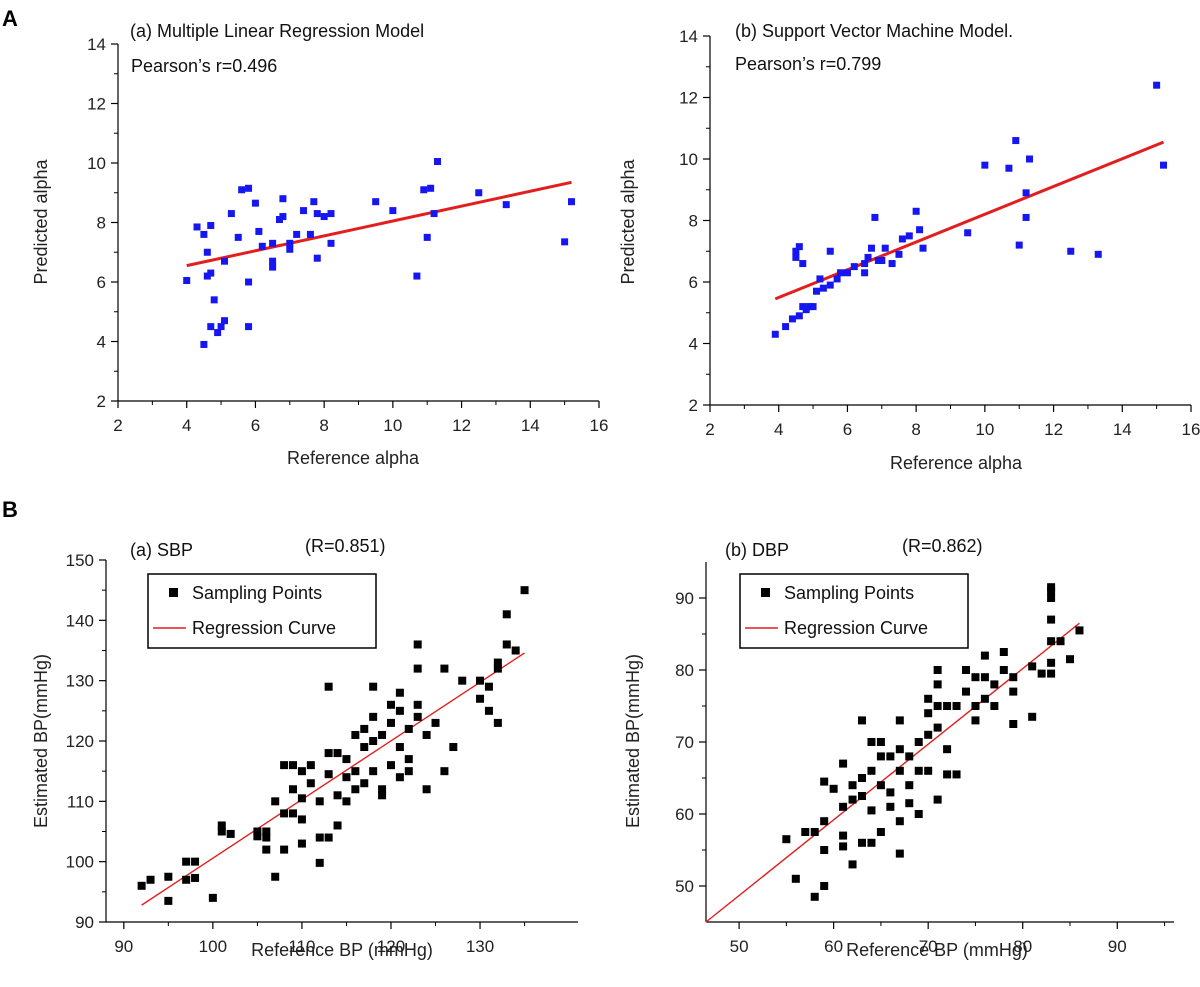 The height and width of the screenshot is (987, 1200). What do you see at coordinates (684, 886) in the screenshot?
I see `y-tick-label: 50` at bounding box center [684, 886].